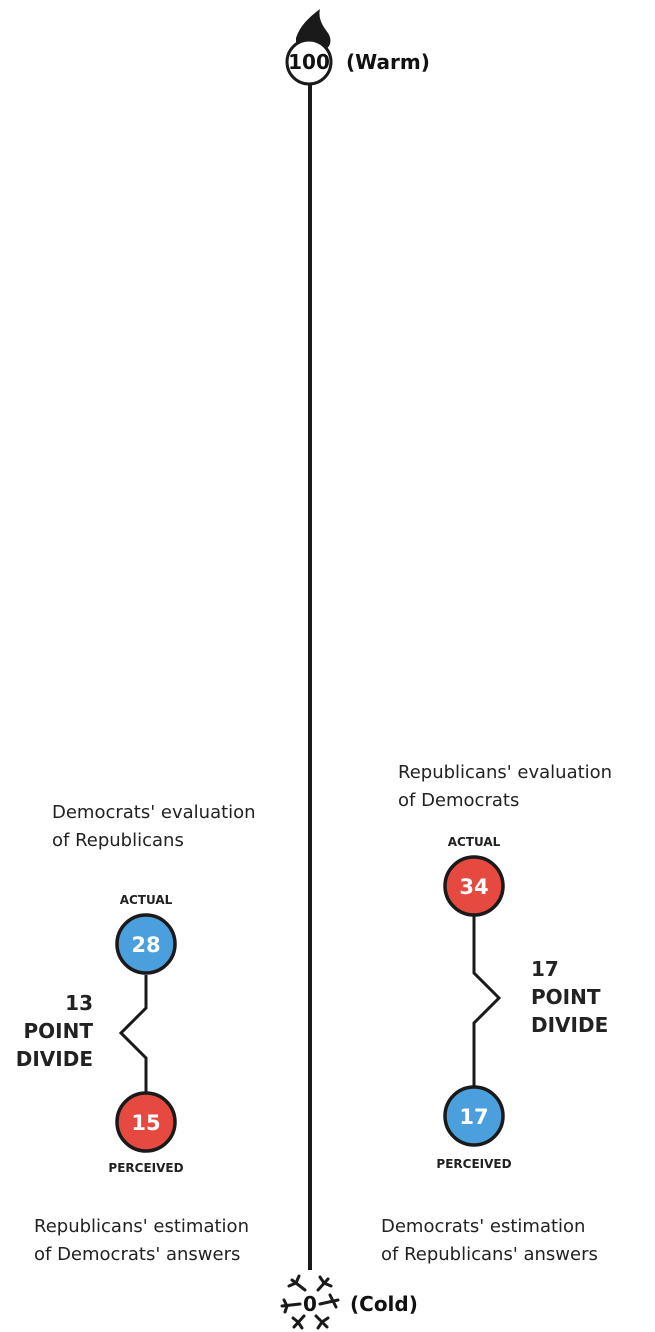 This screenshot has width=655, height=1332. I want to click on top-value-circle, so click(309, 62).